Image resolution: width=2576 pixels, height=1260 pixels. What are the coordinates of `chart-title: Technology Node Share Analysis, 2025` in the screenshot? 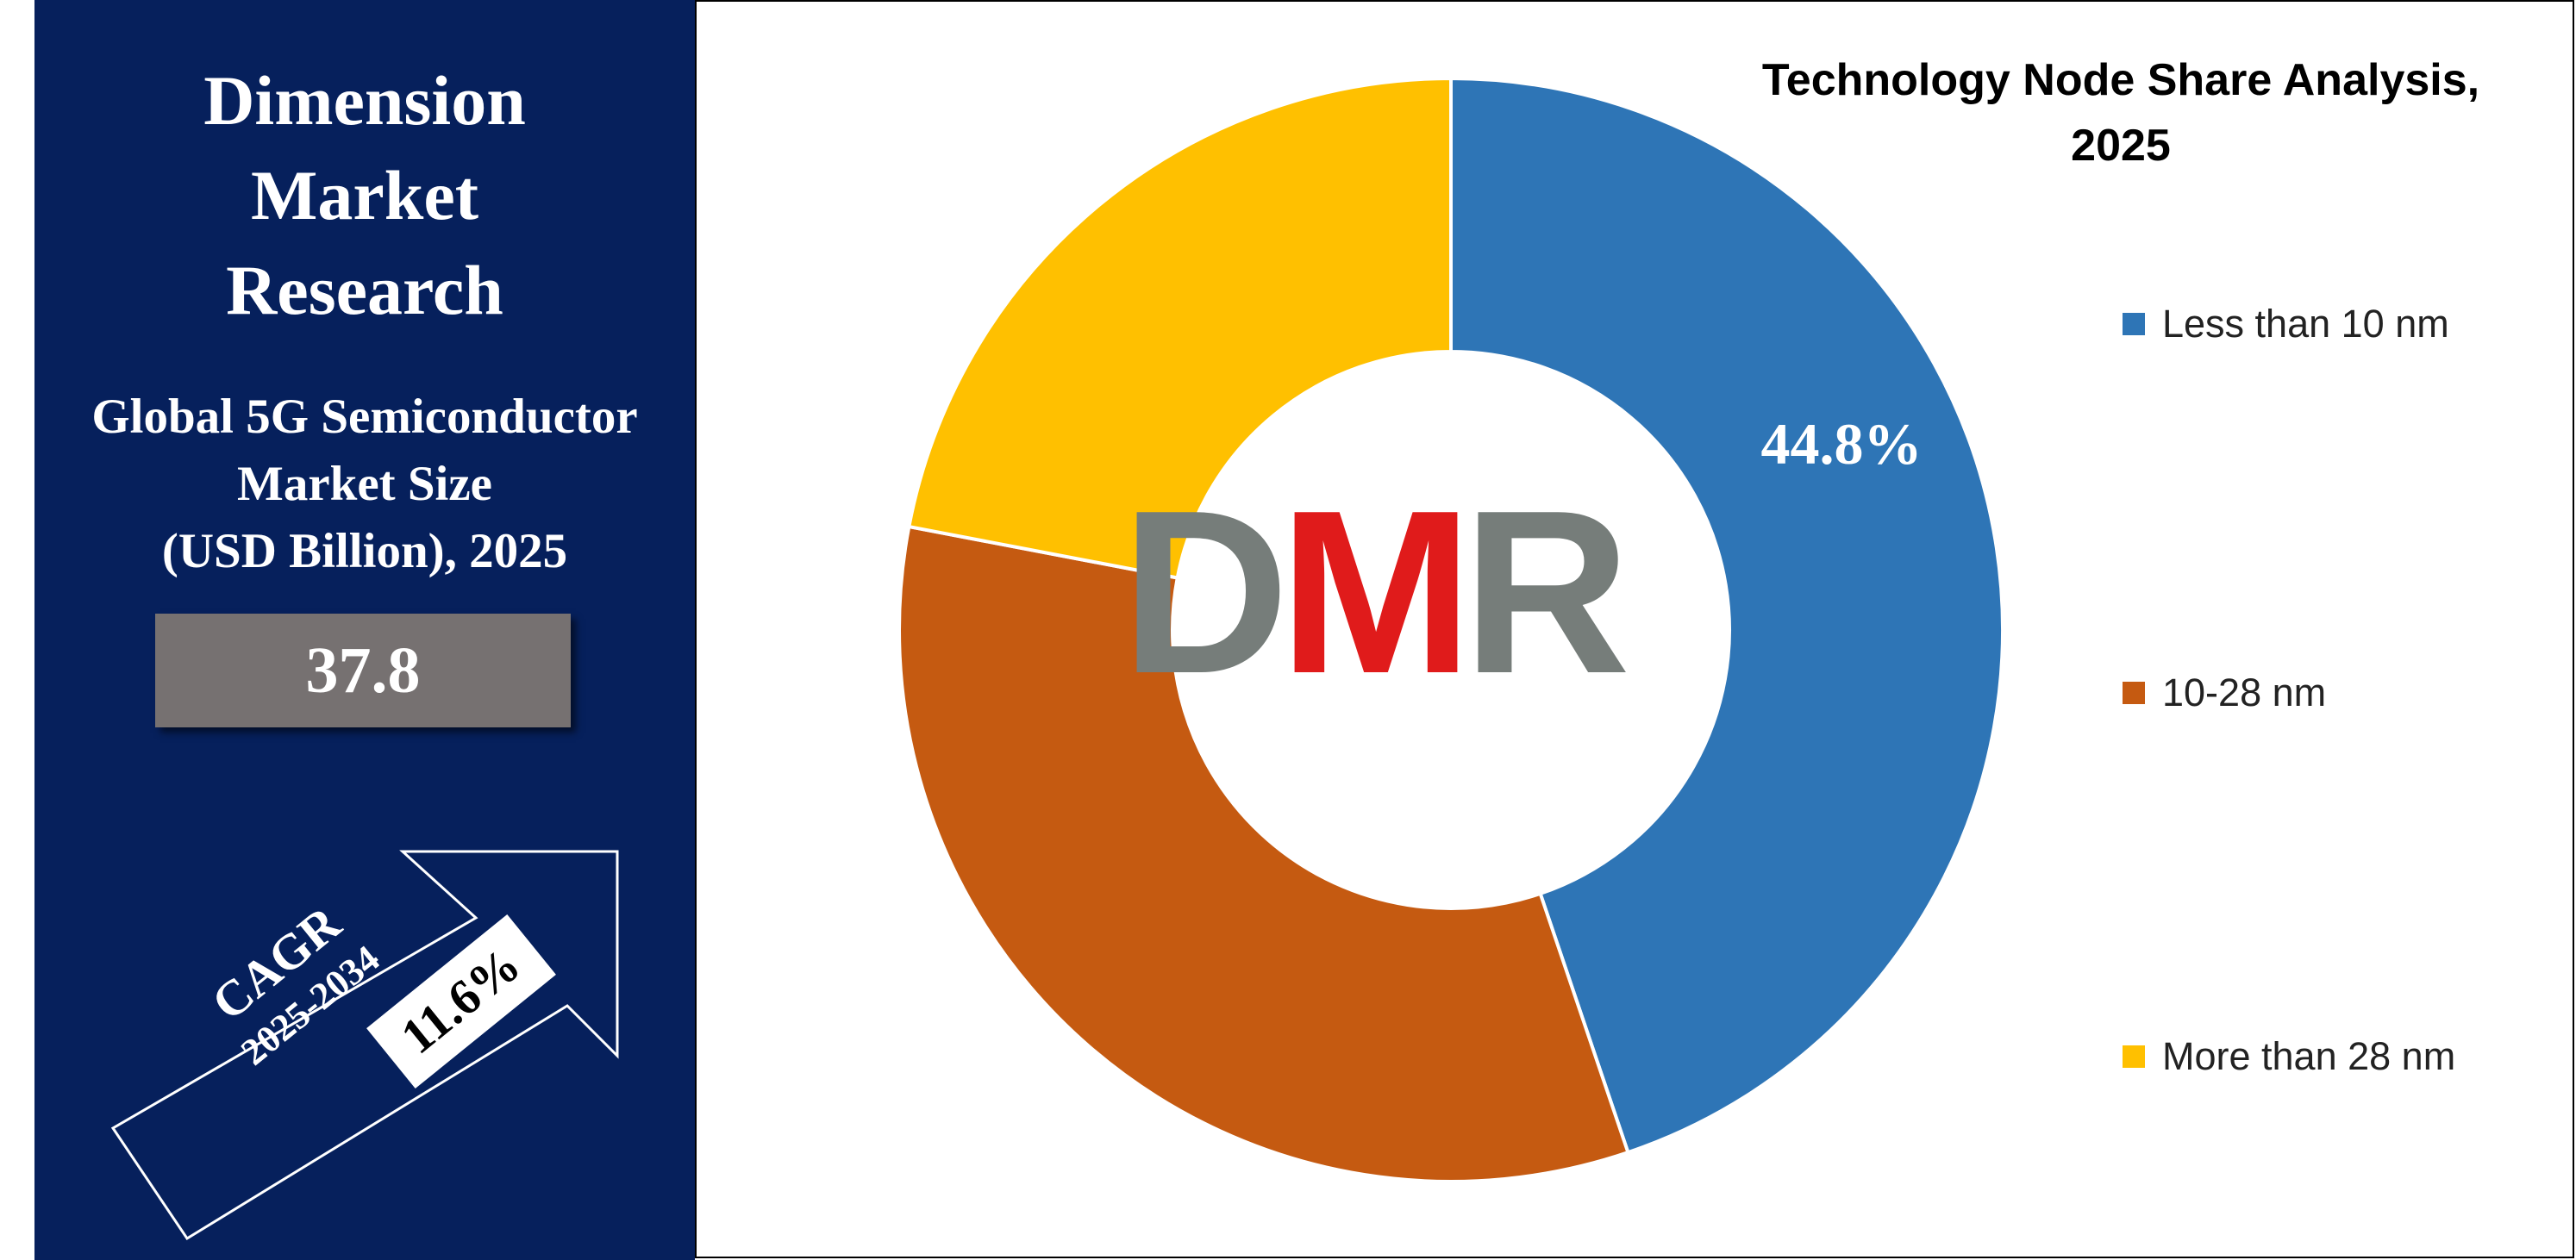 It's located at (2121, 113).